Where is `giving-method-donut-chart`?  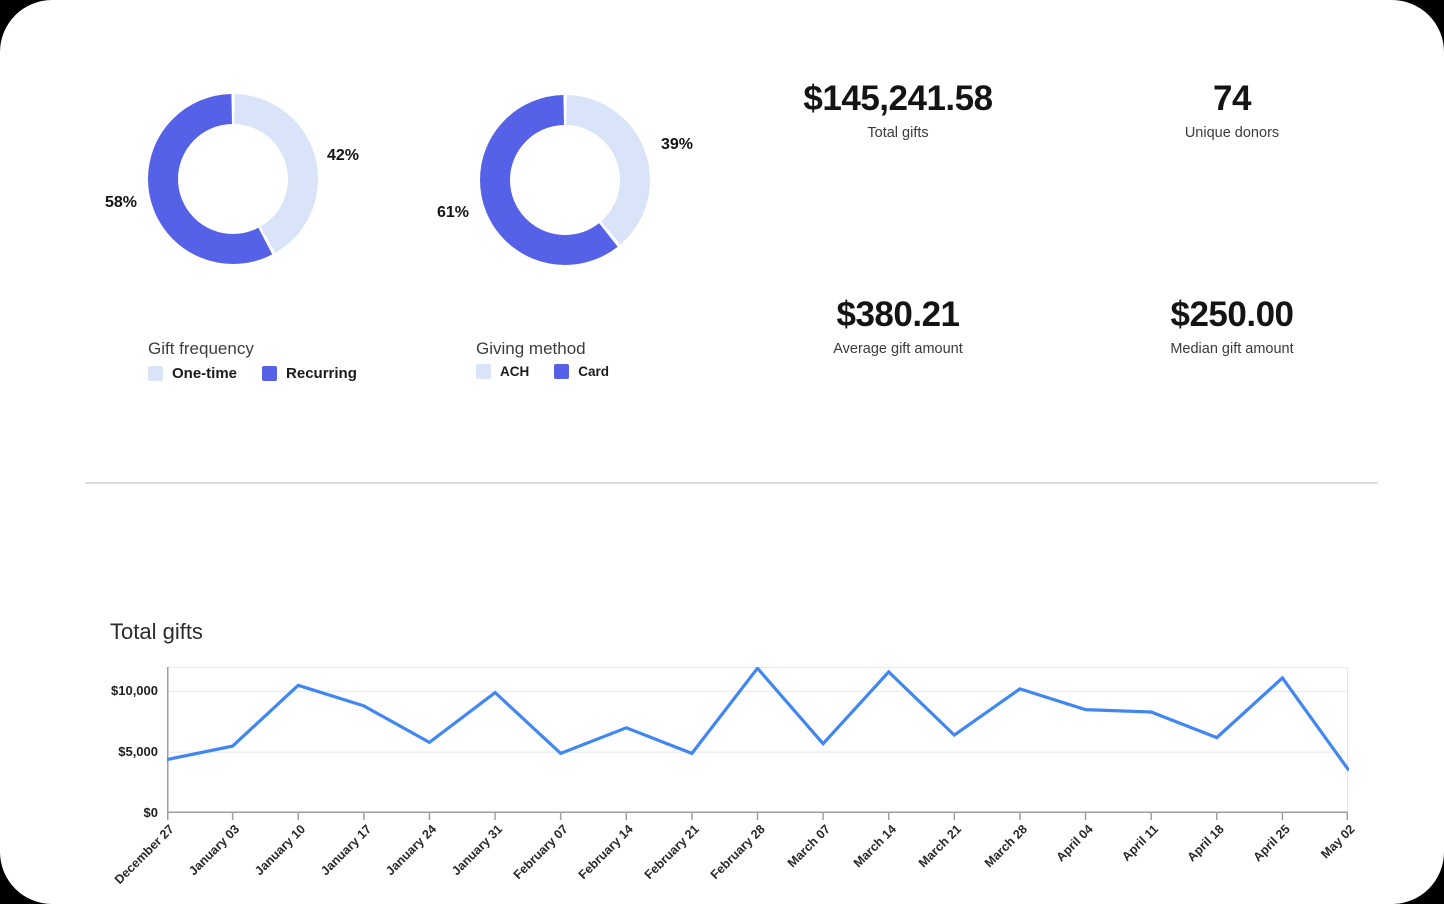 giving-method-donut-chart is located at coordinates (565, 180).